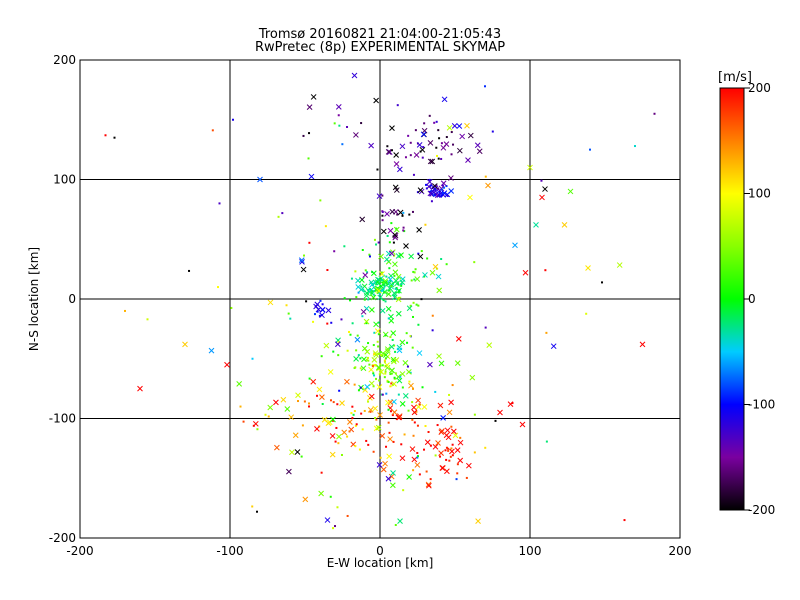 The image size is (800, 600). I want to click on colorbar-tick-label: -100, so click(761, 405).